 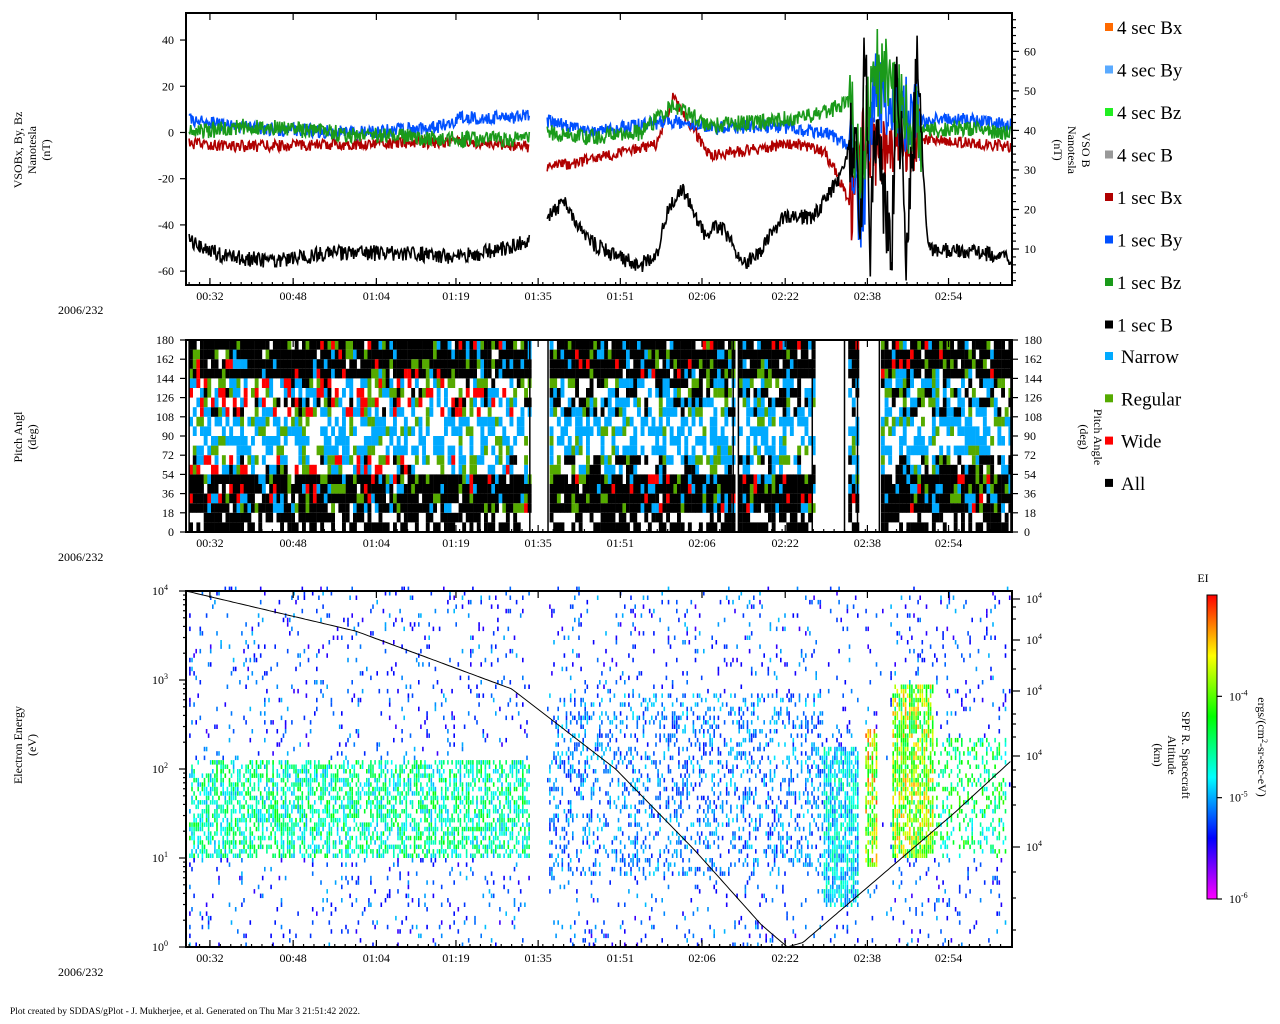 I want to click on date-label: 2006/232, so click(x=80, y=310).